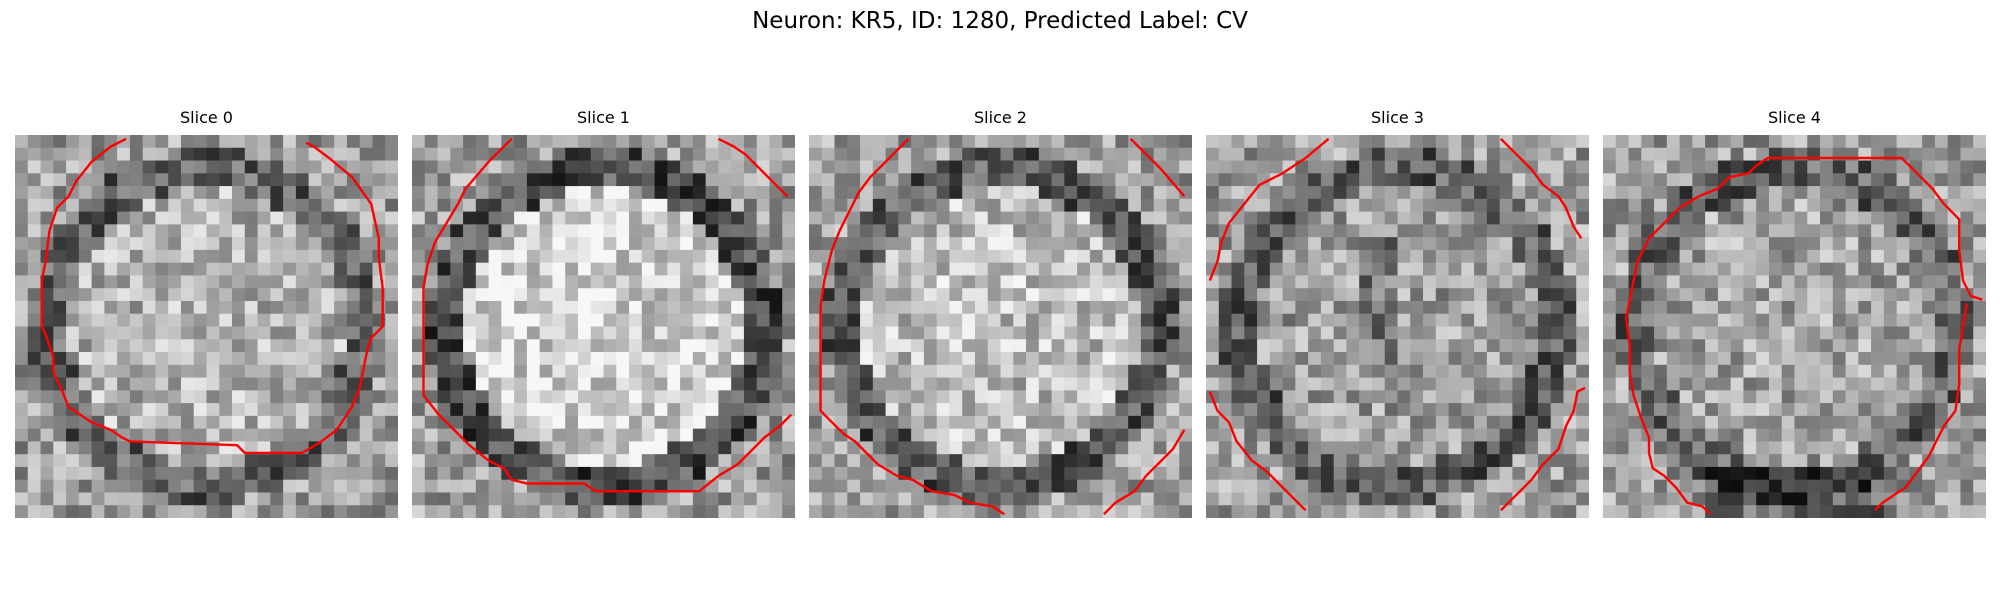 This screenshot has width=2000, height=600. What do you see at coordinates (206, 117) in the screenshot?
I see `slice-title: Slice 0` at bounding box center [206, 117].